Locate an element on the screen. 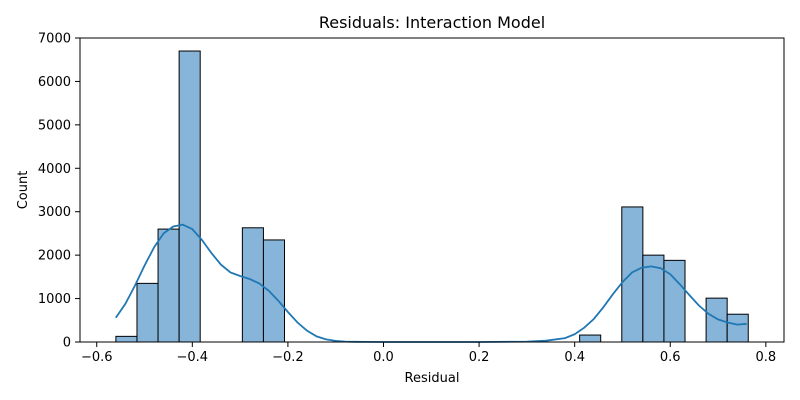  x-tick-label: 0.0 is located at coordinates (383, 357).